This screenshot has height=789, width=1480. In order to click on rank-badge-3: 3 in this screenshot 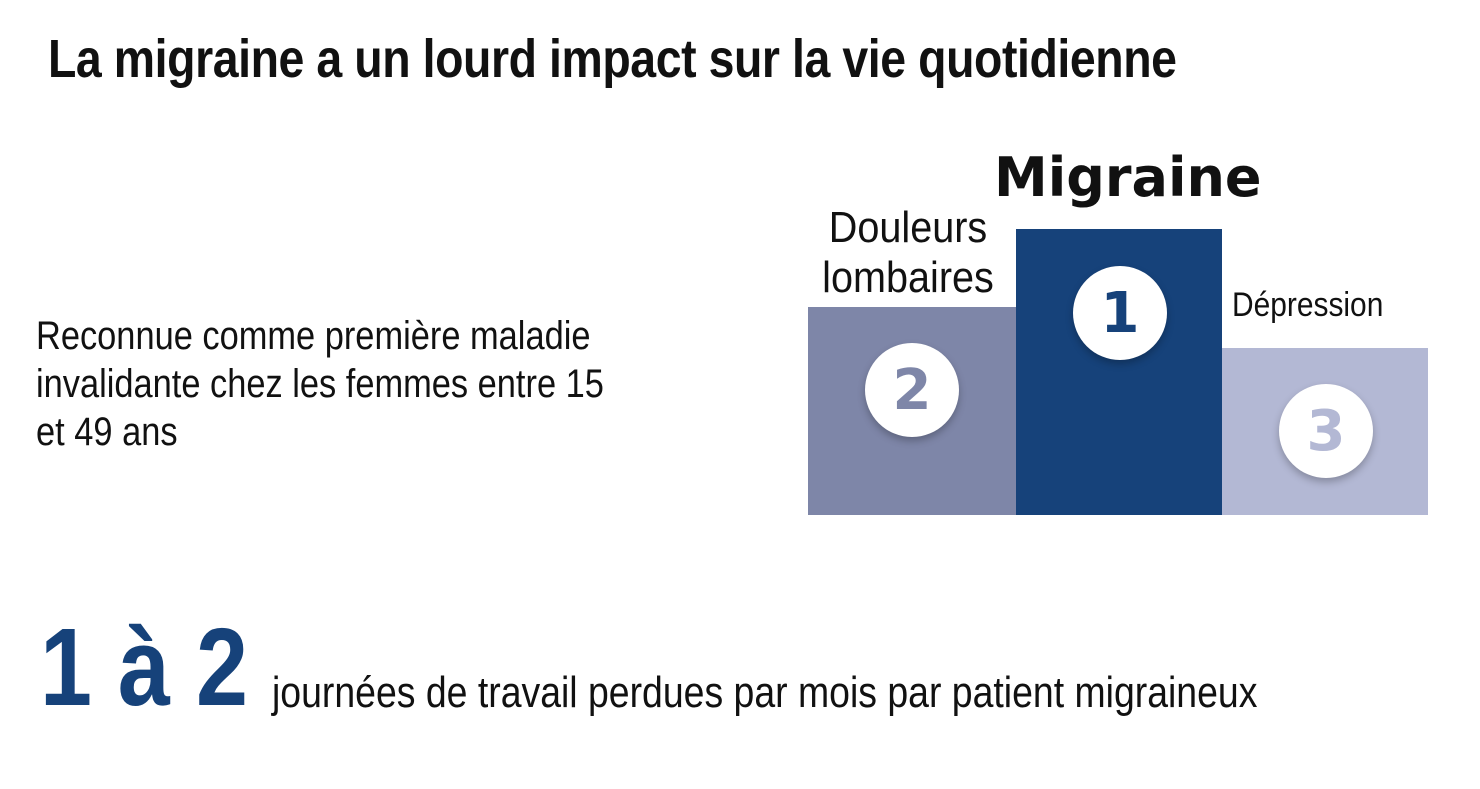, I will do `click(1326, 431)`.